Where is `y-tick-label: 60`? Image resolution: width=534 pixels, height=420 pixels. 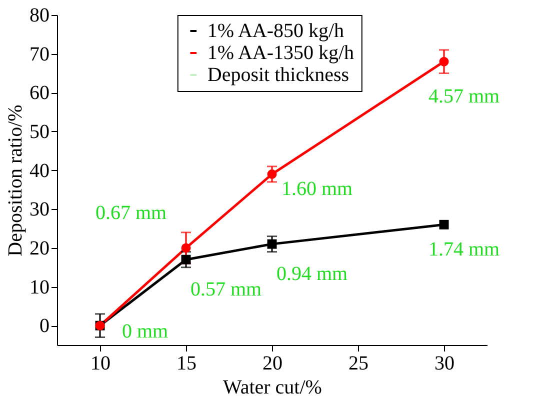
y-tick-label: 60 is located at coordinates (40, 93).